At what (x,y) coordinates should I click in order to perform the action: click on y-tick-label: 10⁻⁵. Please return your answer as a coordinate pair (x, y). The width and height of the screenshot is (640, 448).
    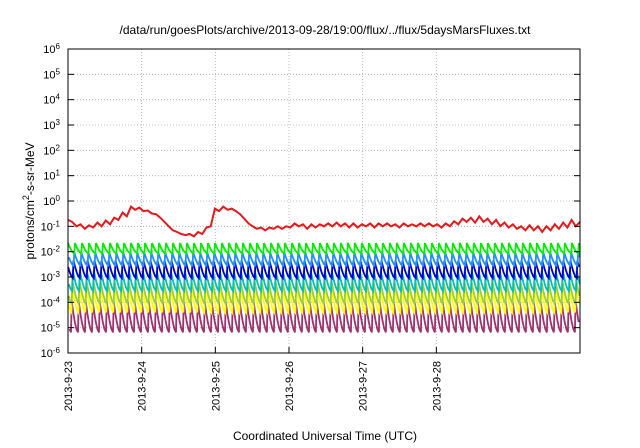
    Looking at the image, I should click on (51, 327).